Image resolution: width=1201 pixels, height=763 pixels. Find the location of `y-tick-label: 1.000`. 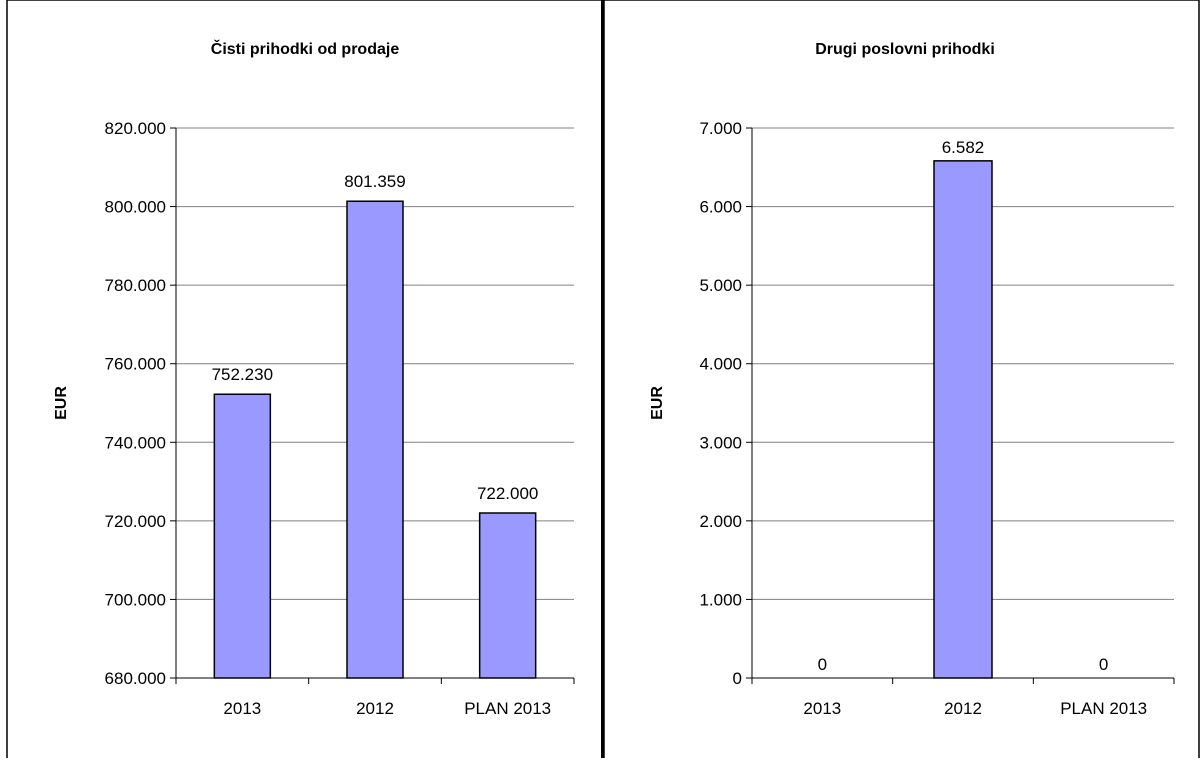

y-tick-label: 1.000 is located at coordinates (720, 599).